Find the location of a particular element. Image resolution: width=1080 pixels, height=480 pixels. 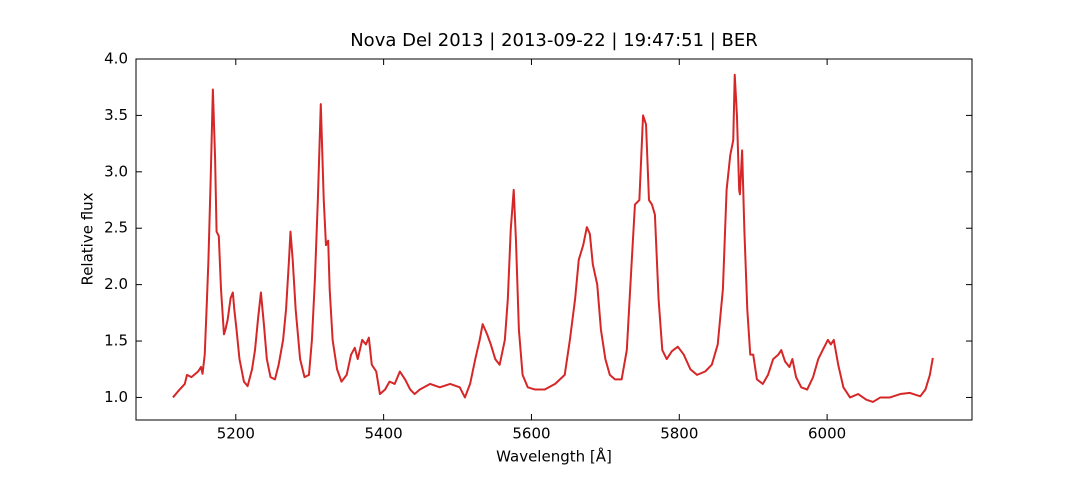

x-axis-label: Wavelength [Å] is located at coordinates (554, 456).